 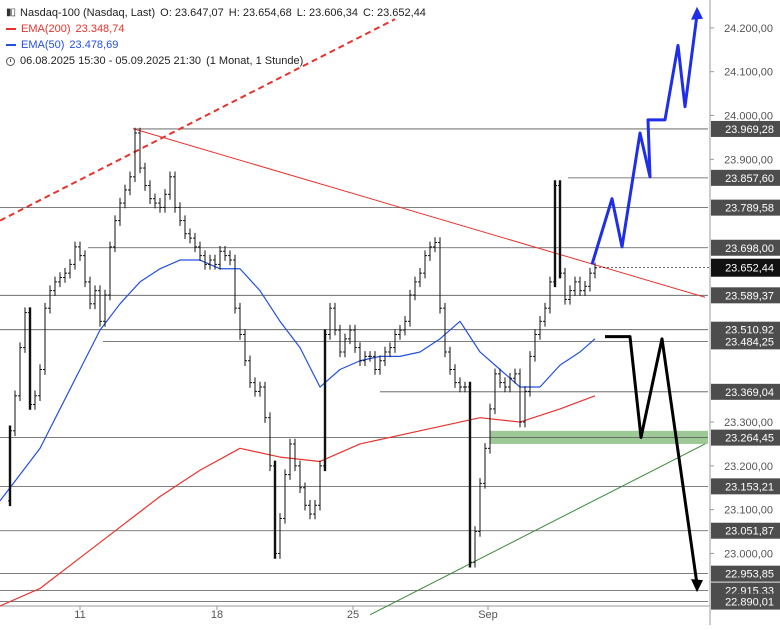 I want to click on level-label: 23.484,25, so click(x=749, y=342).